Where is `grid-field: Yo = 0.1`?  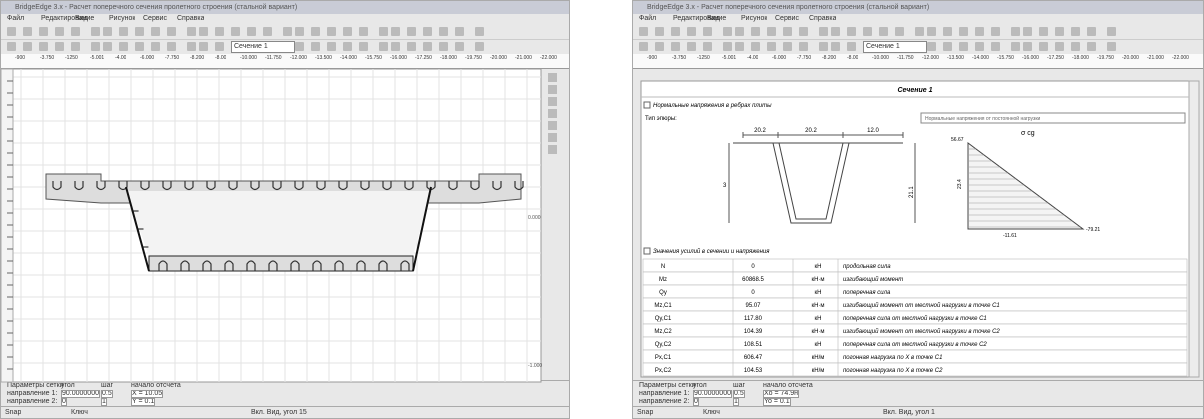 grid-field: Yo = 0.1 is located at coordinates (777, 402).